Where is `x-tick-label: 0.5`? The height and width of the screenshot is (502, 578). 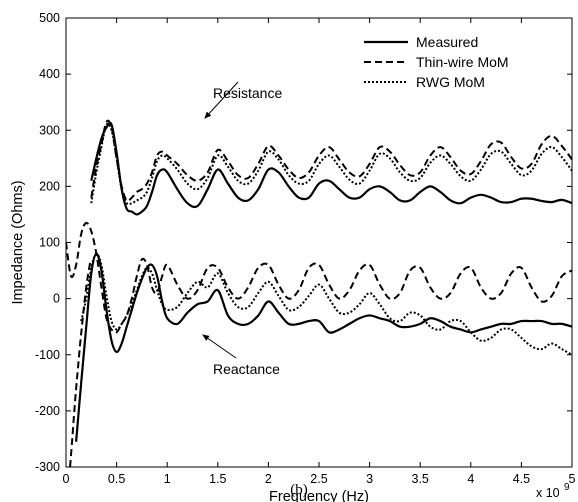 x-tick-label: 0.5 is located at coordinates (116, 479).